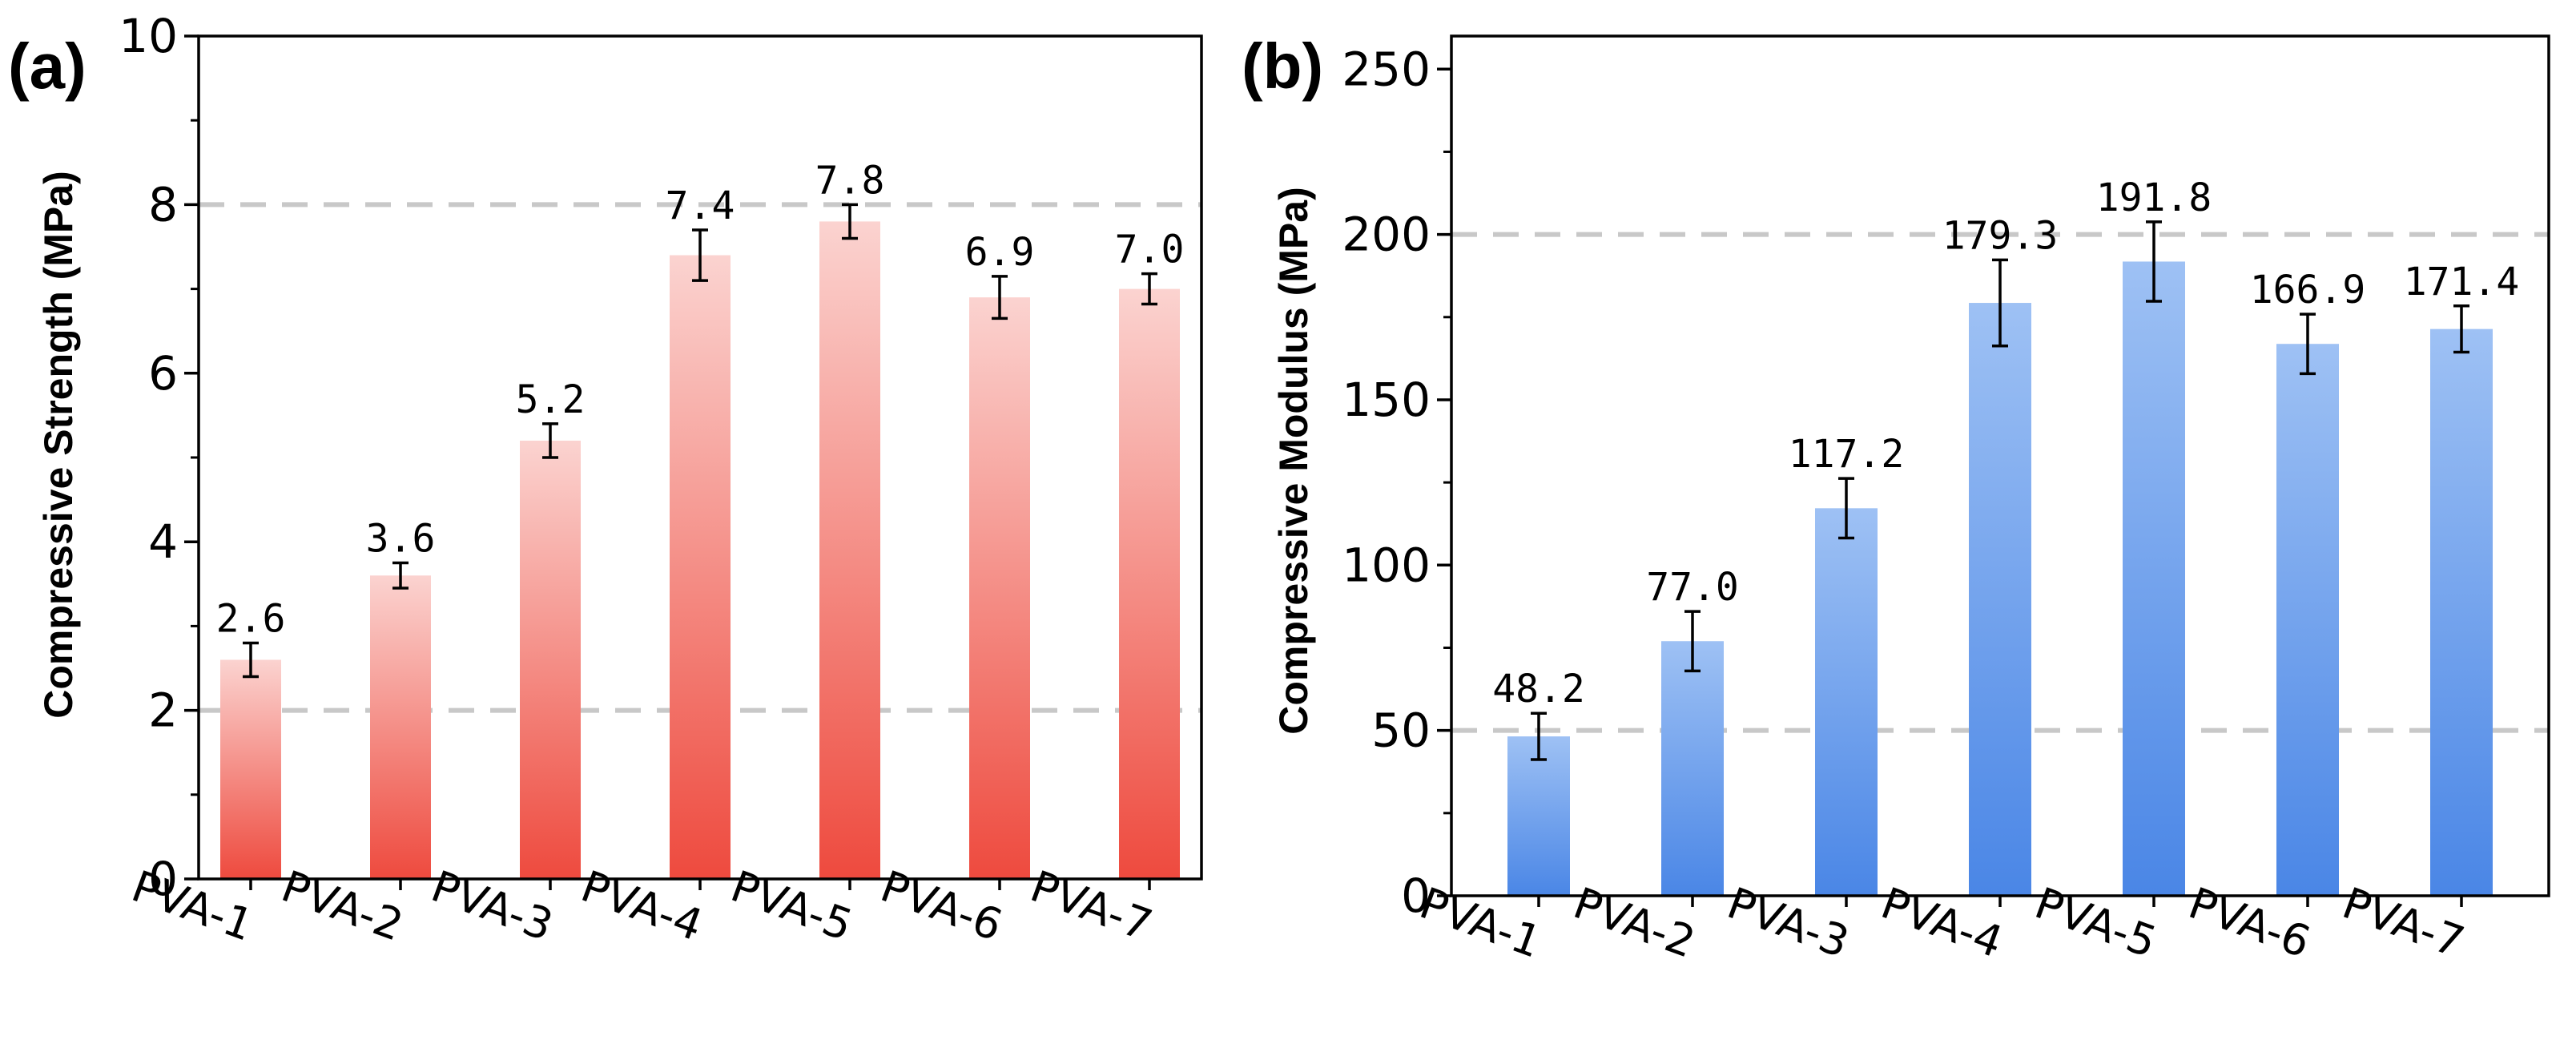 This screenshot has height=1044, width=2576. What do you see at coordinates (1386, 235) in the screenshot?
I see `y-tick-label: 200` at bounding box center [1386, 235].